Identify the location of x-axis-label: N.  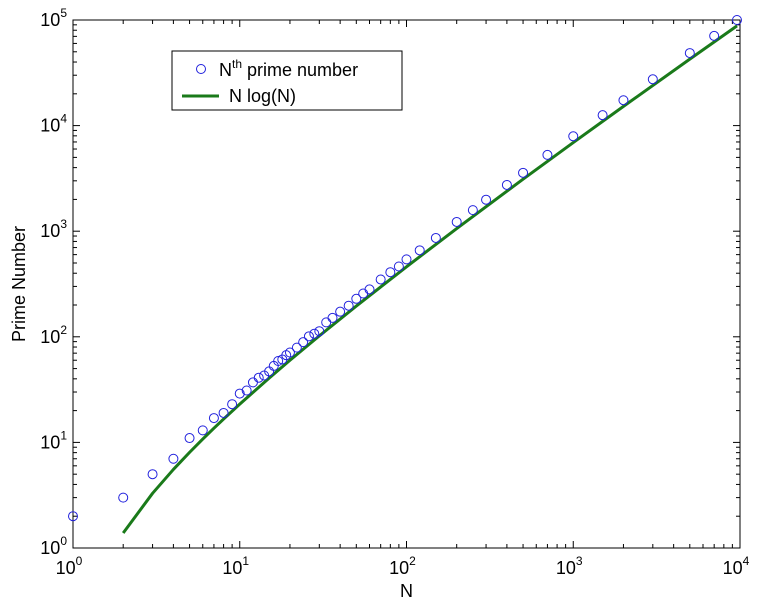
(406, 591).